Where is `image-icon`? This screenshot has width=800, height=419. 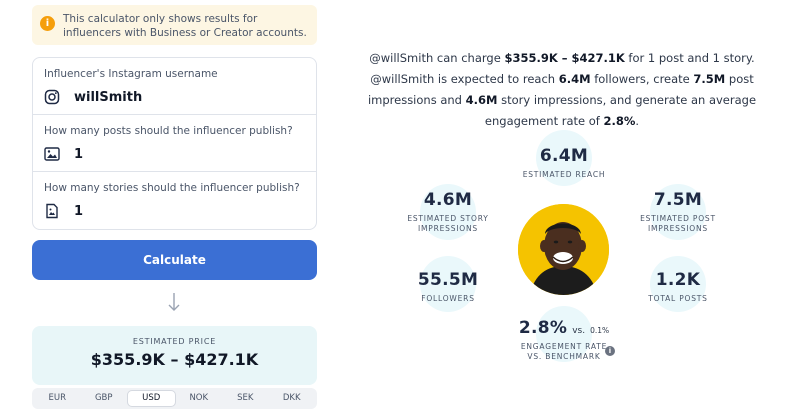
image-icon is located at coordinates (52, 154).